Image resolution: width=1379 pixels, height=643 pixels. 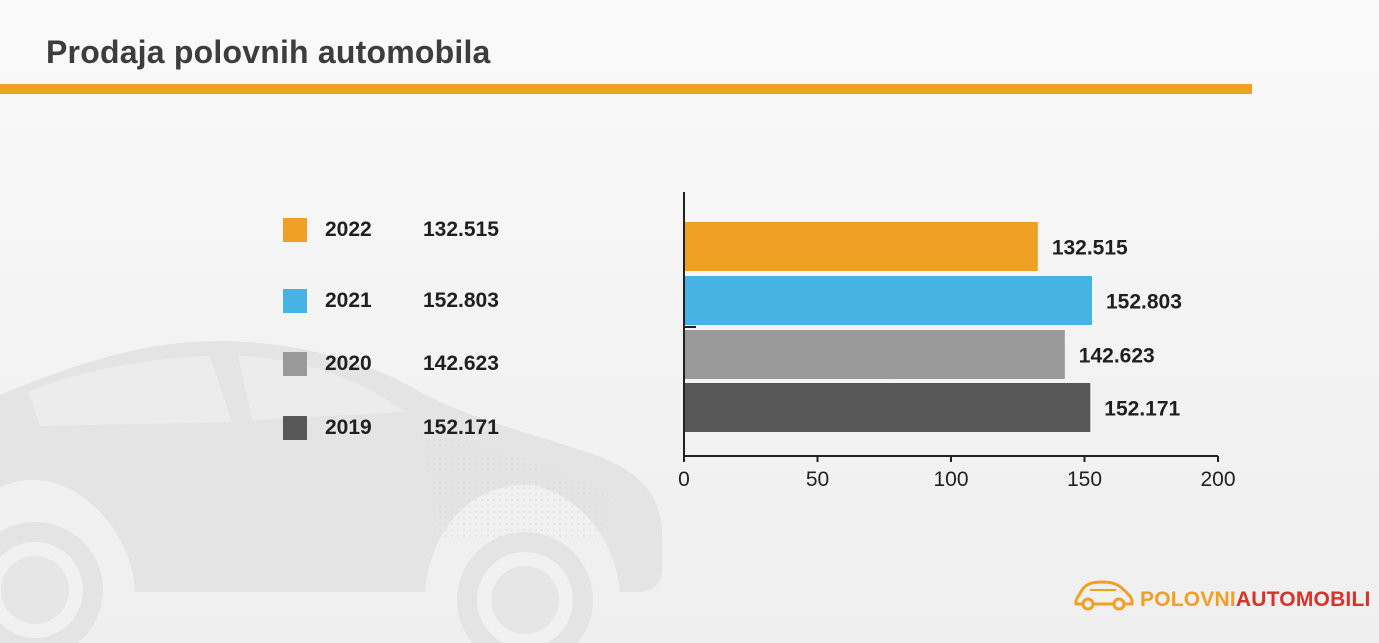 I want to click on legend-item-2019: 2019 152.171, so click(x=413, y=427).